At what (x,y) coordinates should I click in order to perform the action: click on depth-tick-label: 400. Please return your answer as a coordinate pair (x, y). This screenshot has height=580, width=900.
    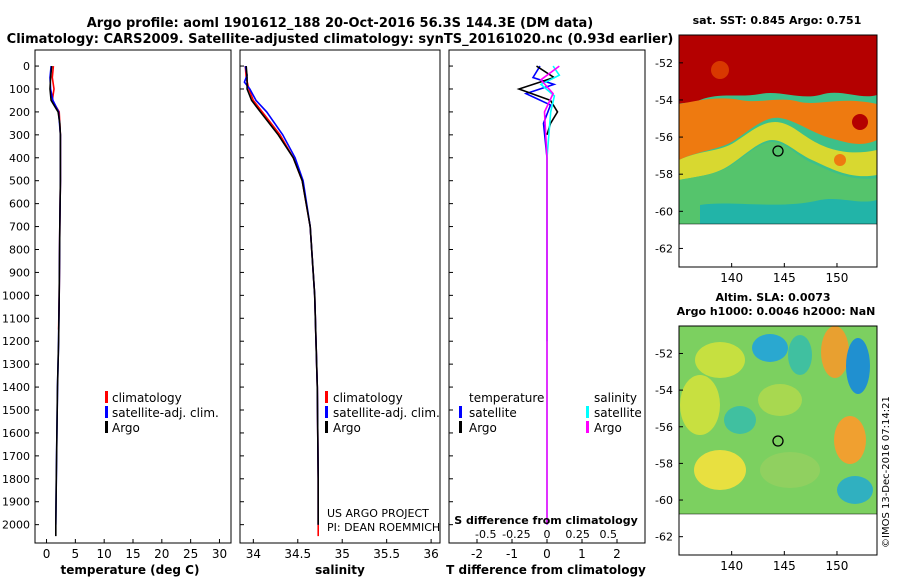
    Looking at the image, I should click on (19, 158).